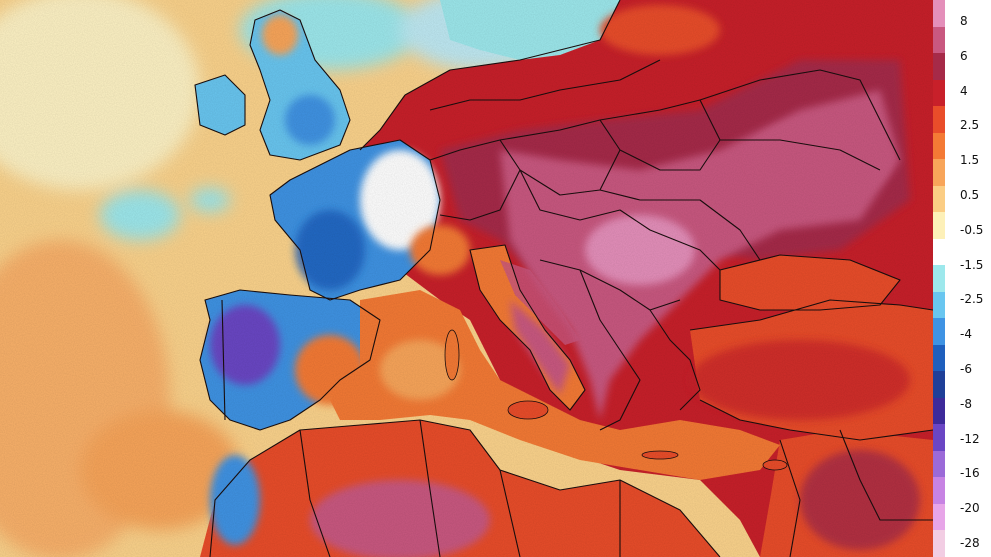 The width and height of the screenshot is (991, 557). Describe the element at coordinates (972, 264) in the screenshot. I see `colorbar-tick-label: -1.5` at that location.